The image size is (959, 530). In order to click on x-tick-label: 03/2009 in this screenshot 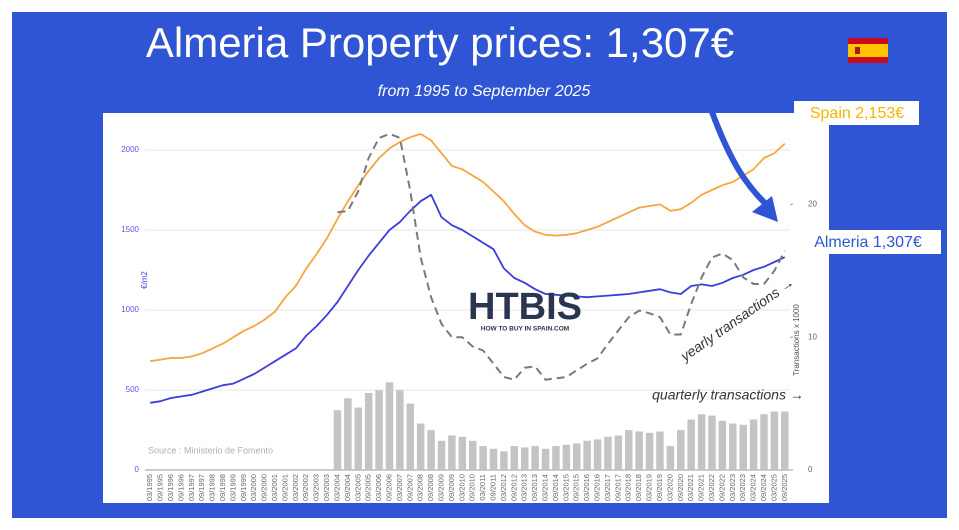, I will do `click(440, 487)`.